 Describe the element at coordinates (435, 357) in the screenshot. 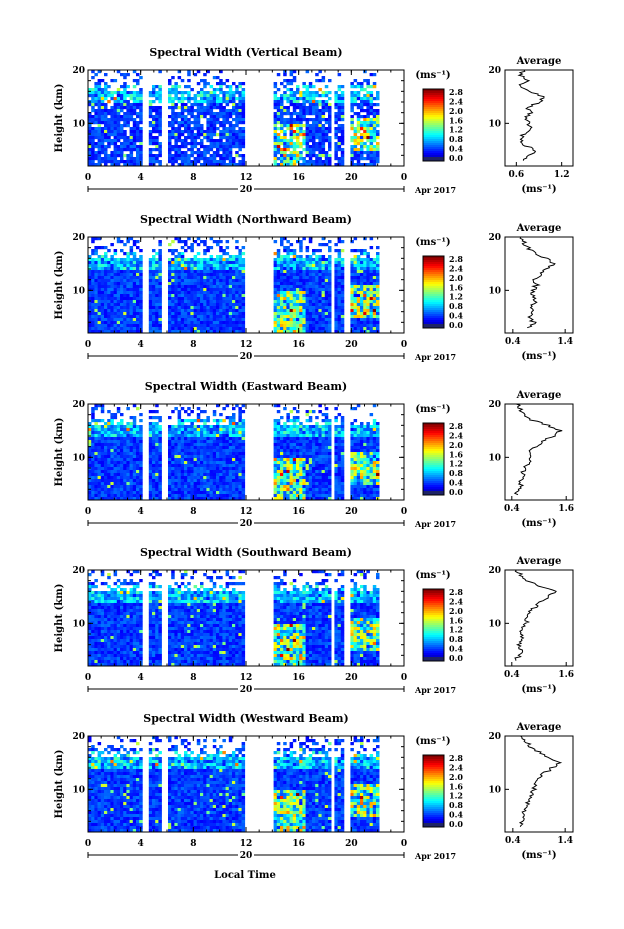

I see `date-label: Apr 2017` at that location.